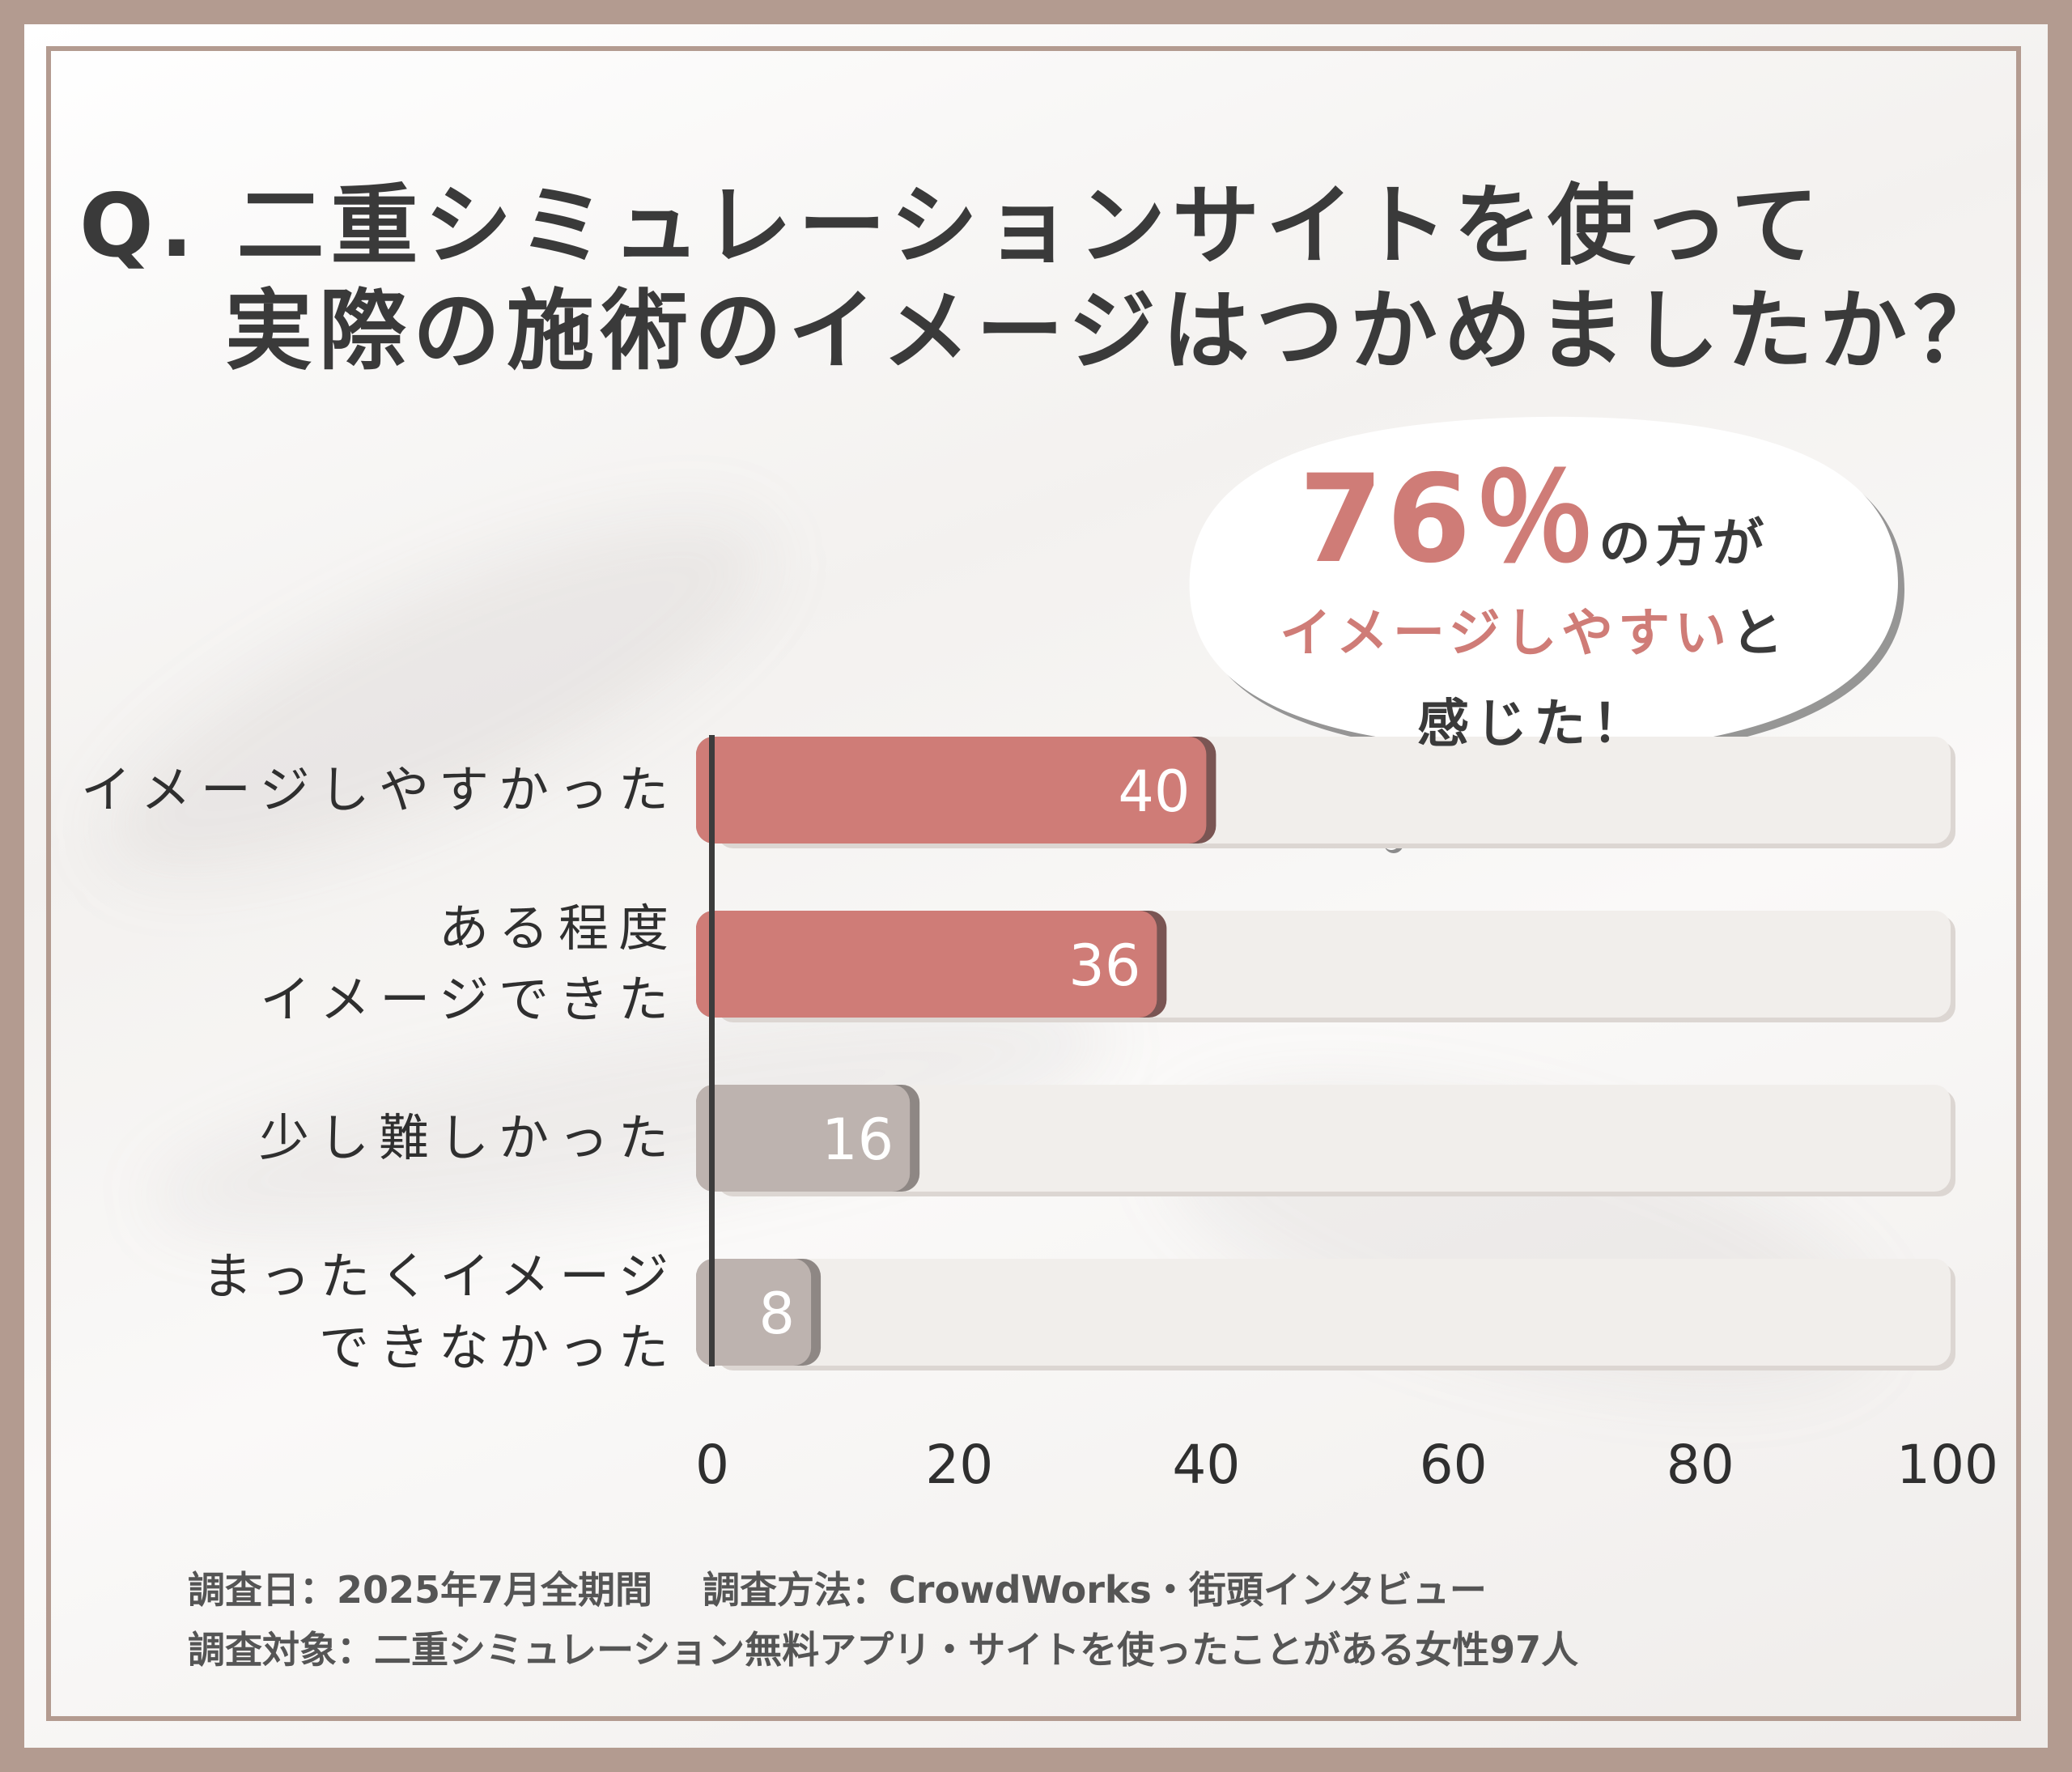 The image size is (2072, 1772). I want to click on callout-suffix: の方が, so click(1684, 544).